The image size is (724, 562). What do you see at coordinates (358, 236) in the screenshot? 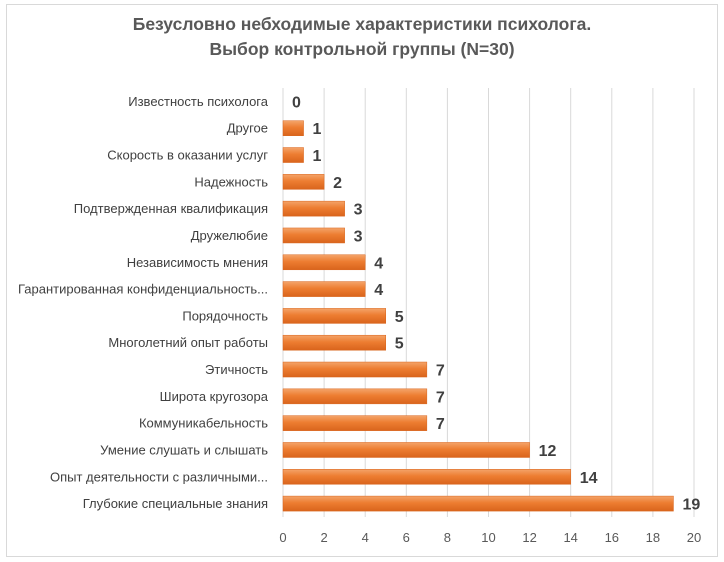
I see `data-label-5: 3` at bounding box center [358, 236].